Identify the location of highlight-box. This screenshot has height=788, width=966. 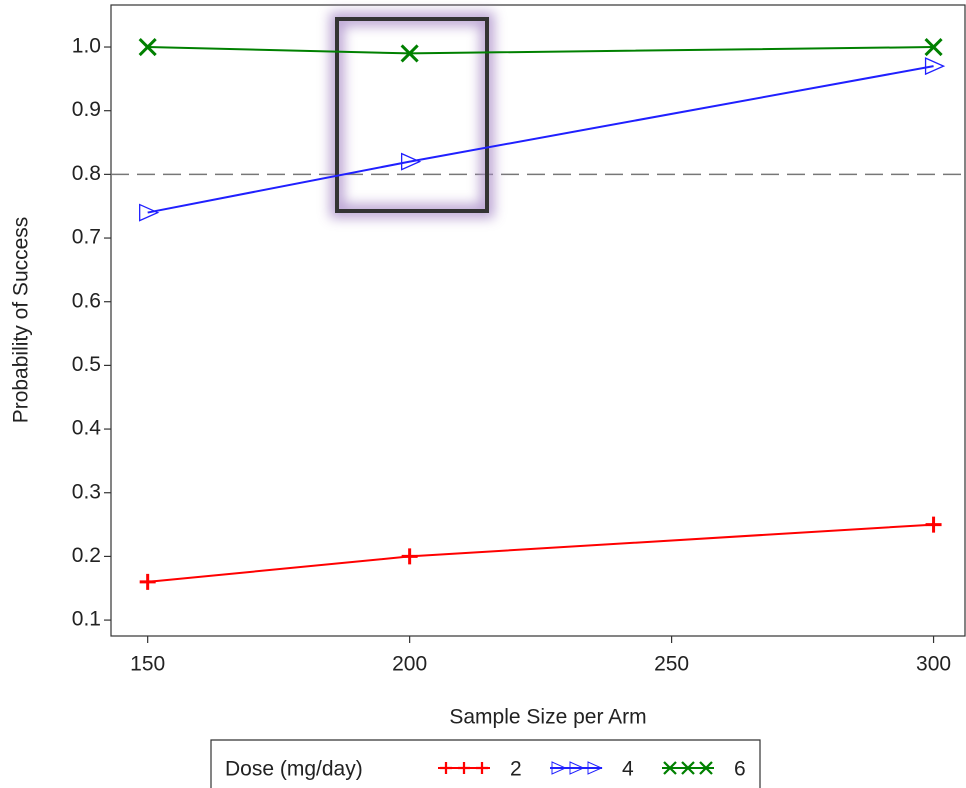
(412, 115).